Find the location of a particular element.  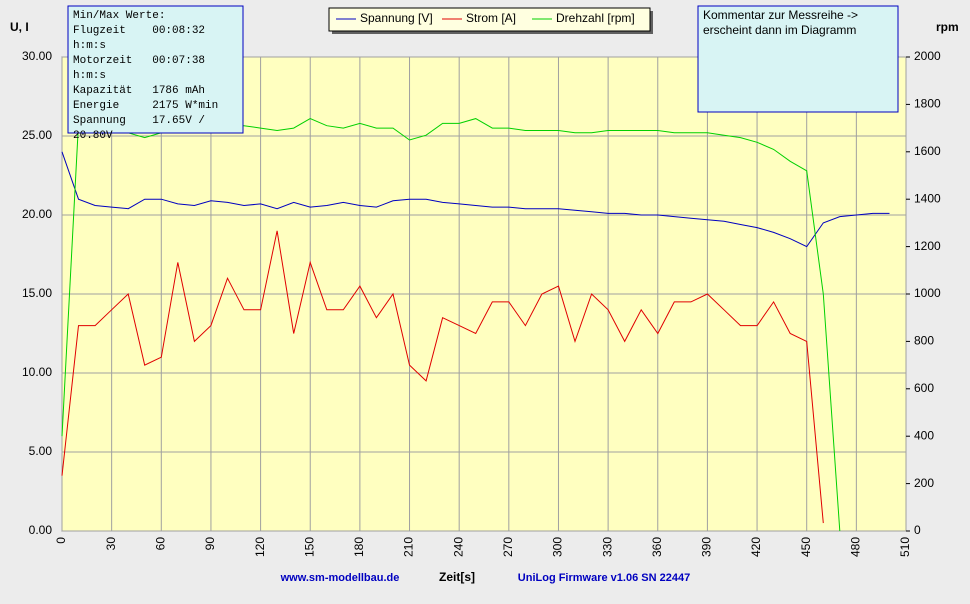

x-tick-label: 270 is located at coordinates (508, 547).